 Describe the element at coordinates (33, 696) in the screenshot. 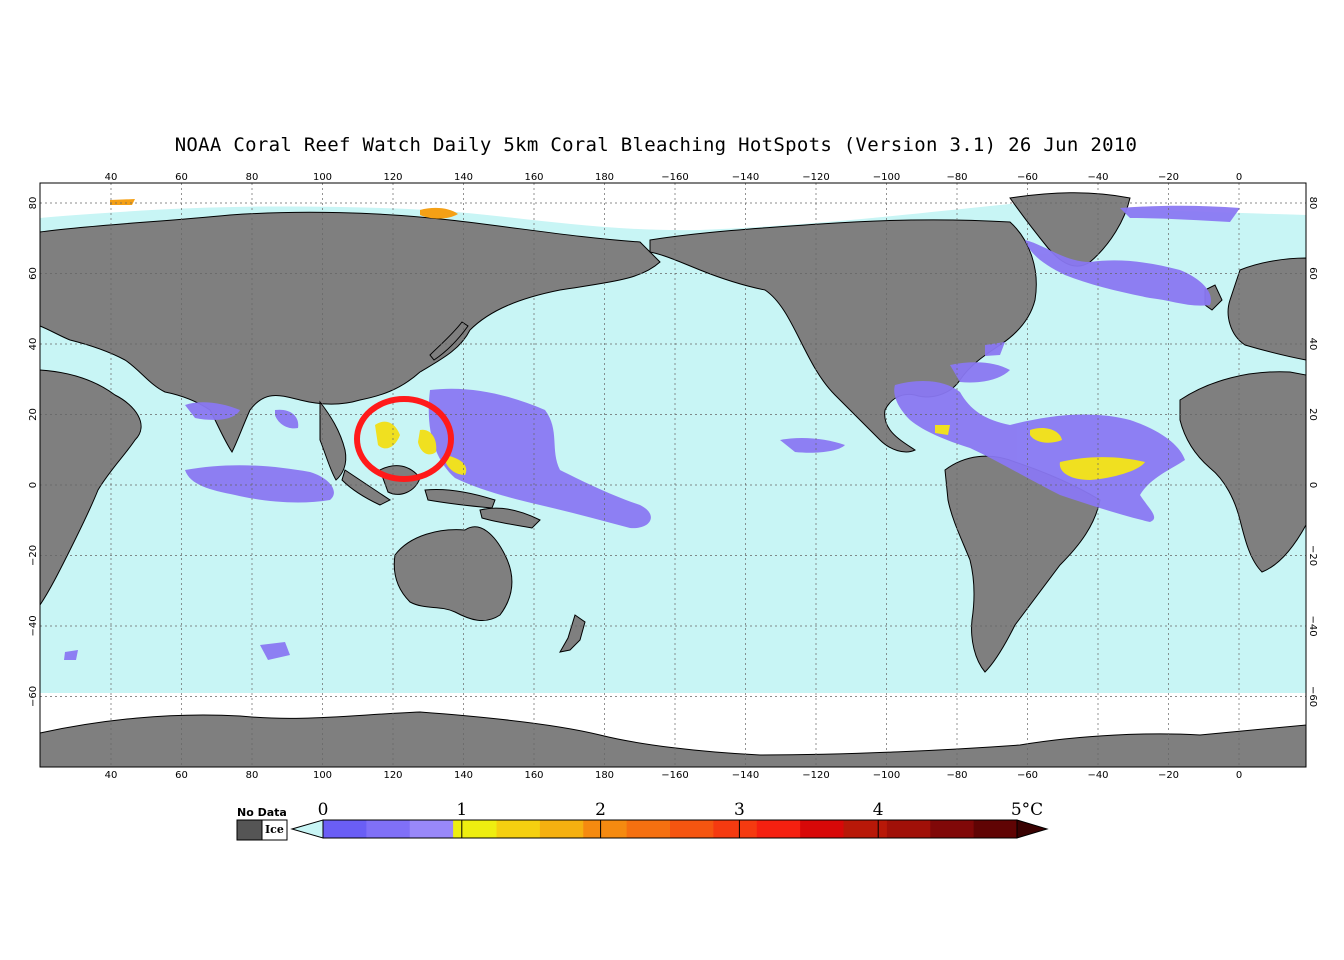

I see `lat-label-left: −60` at that location.